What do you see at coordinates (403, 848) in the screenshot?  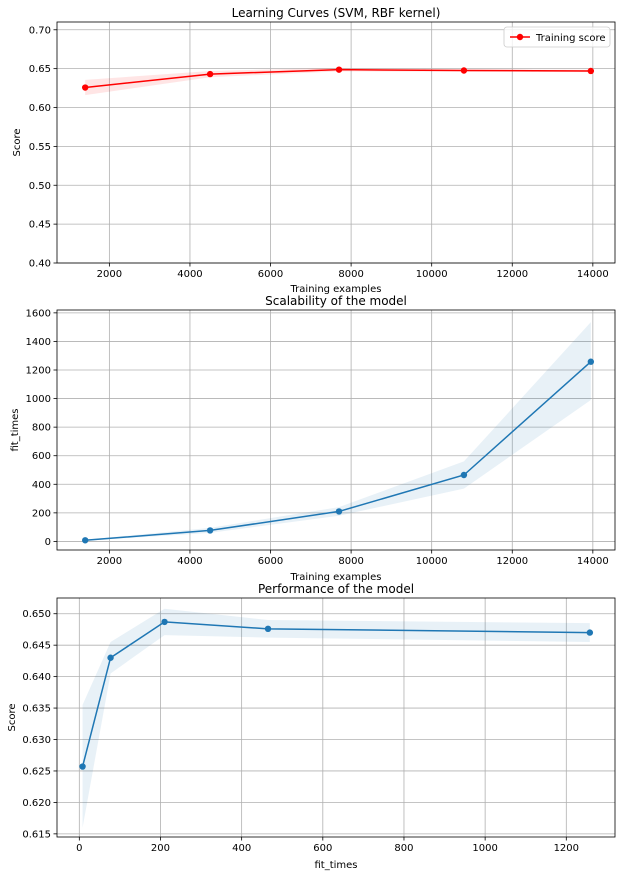 I see `x-tick-label: 800` at bounding box center [403, 848].